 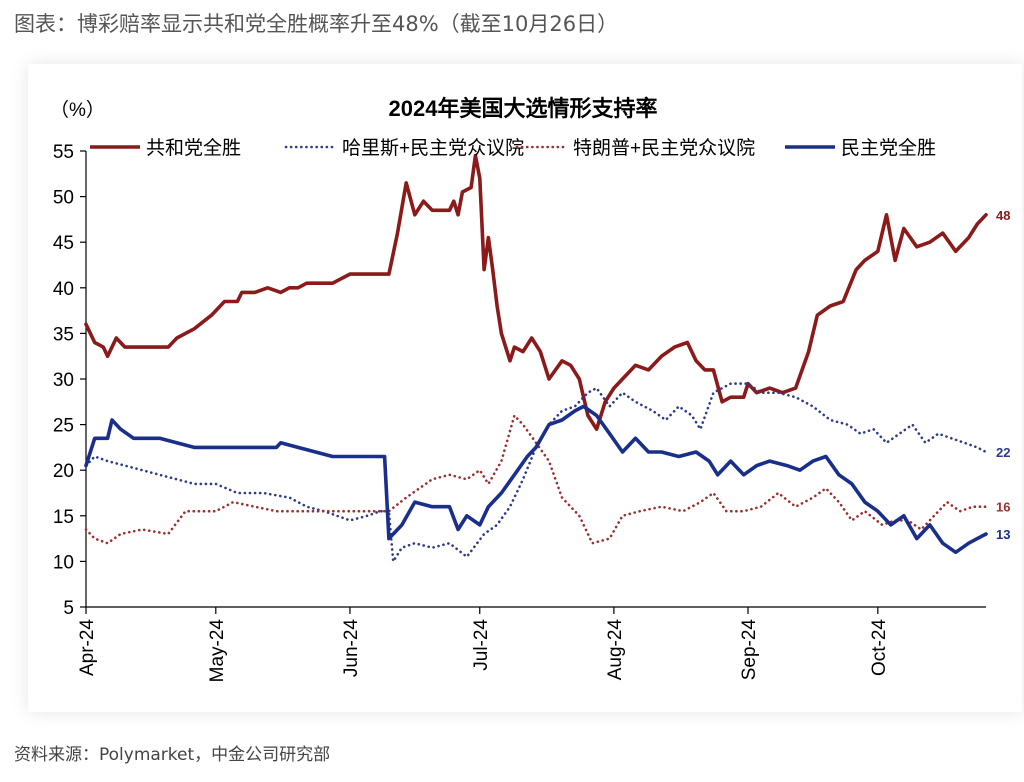 I want to click on y-tick-label: 50, so click(x=63, y=198).